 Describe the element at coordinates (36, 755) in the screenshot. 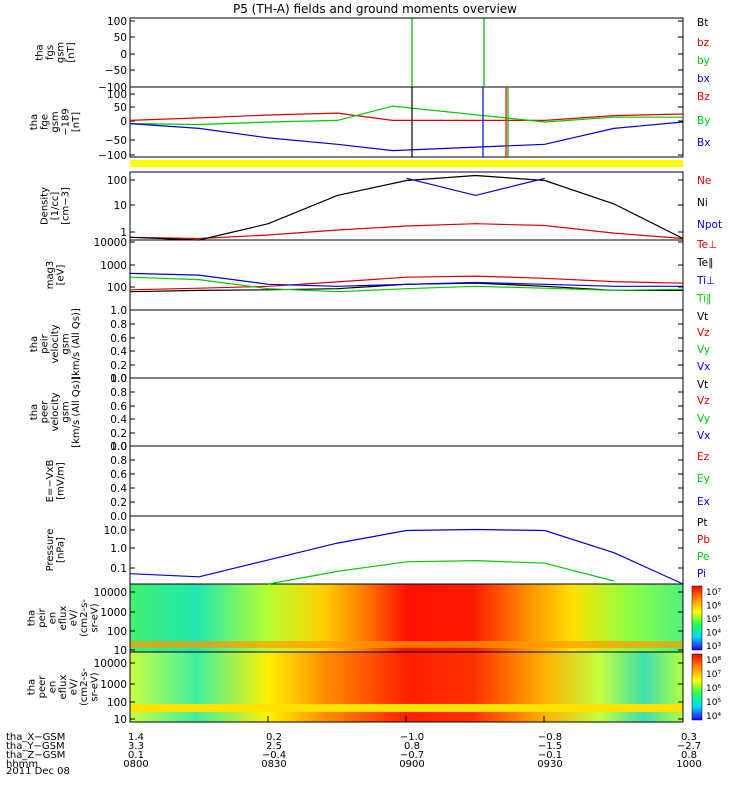

I see `ephemeris-label: tha_Z−GSM` at that location.